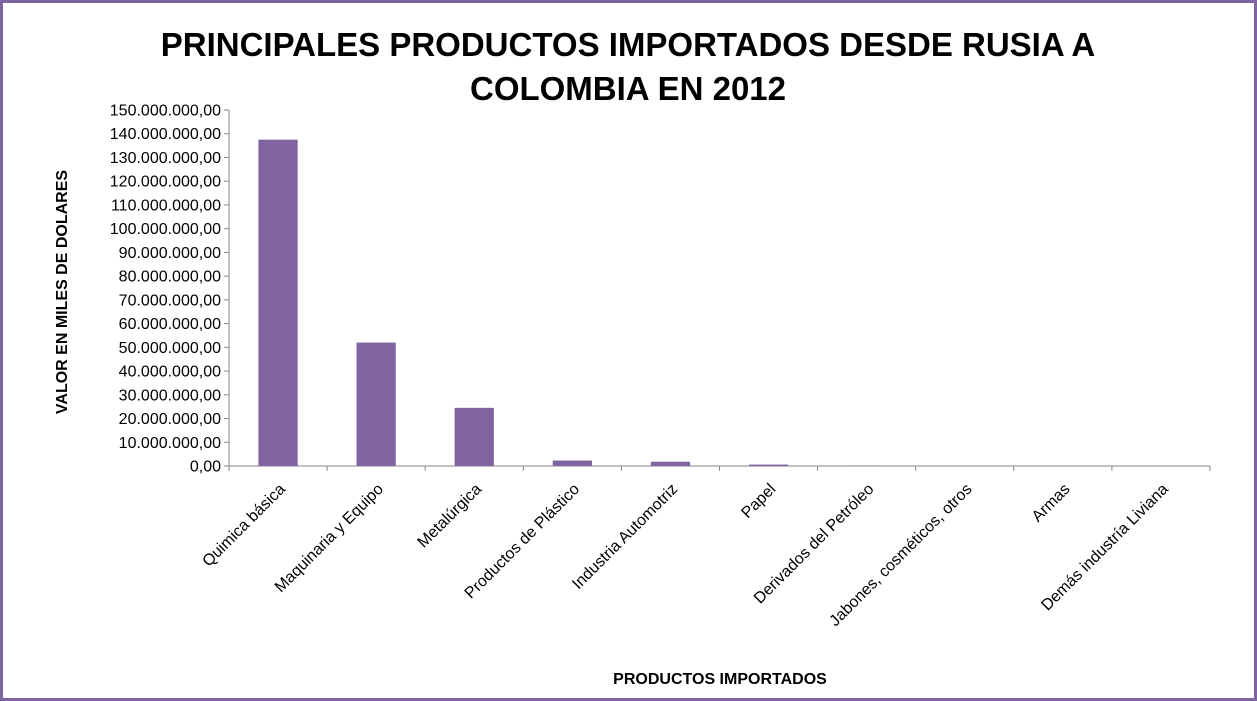  I want to click on y-tick-label: 40.000.000,00, so click(170, 372).